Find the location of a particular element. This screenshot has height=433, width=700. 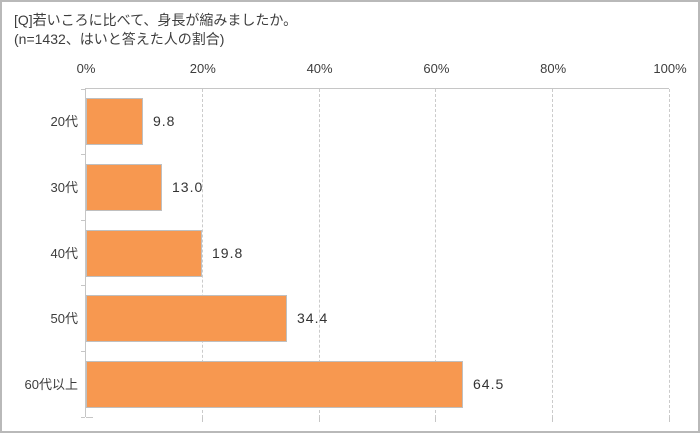

x-tick-label: 80% is located at coordinates (553, 68).